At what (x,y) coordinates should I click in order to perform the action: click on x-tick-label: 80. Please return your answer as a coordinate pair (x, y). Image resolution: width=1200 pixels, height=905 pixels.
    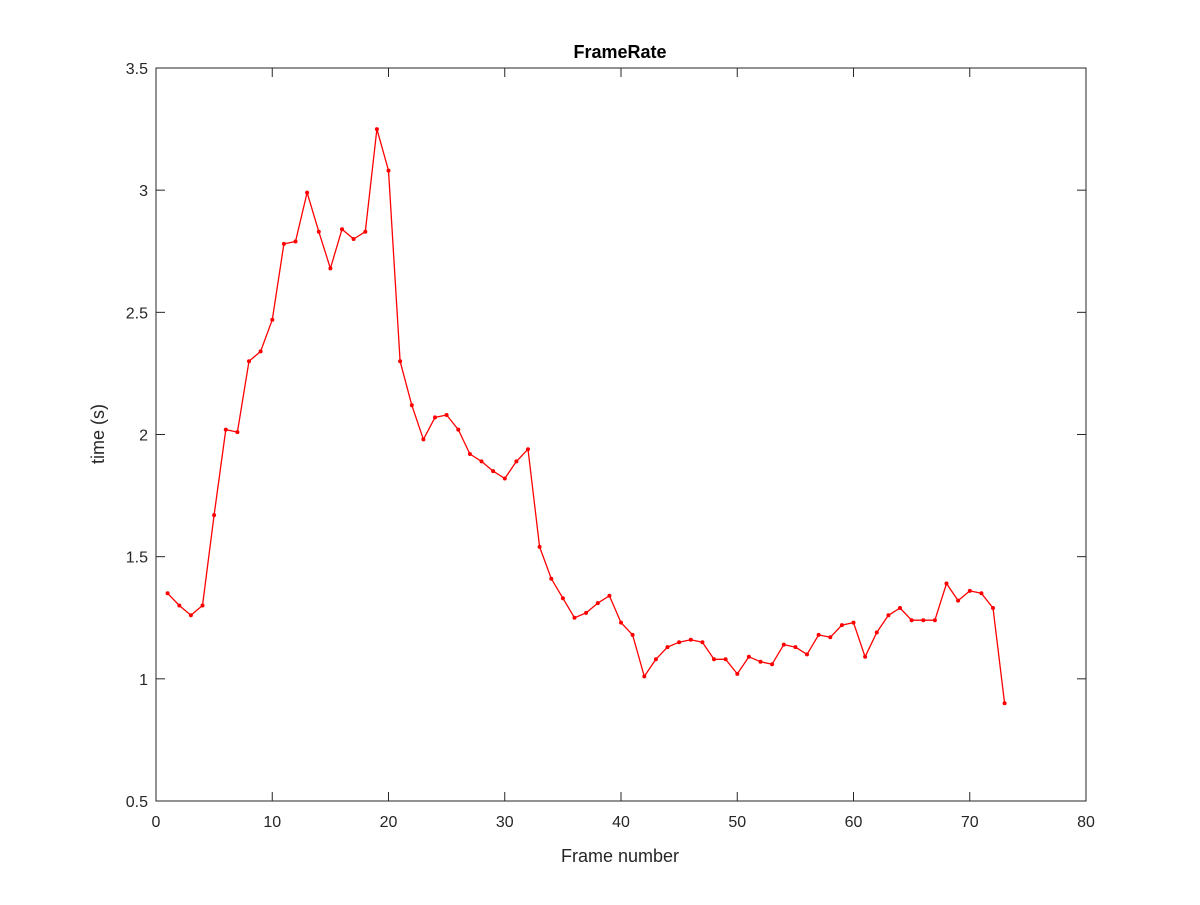
    Looking at the image, I should click on (1086, 822).